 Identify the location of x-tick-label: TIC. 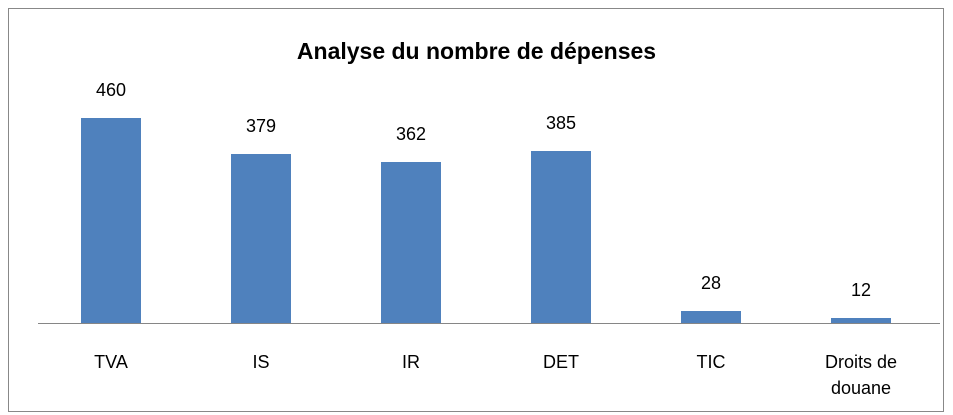
(711, 362).